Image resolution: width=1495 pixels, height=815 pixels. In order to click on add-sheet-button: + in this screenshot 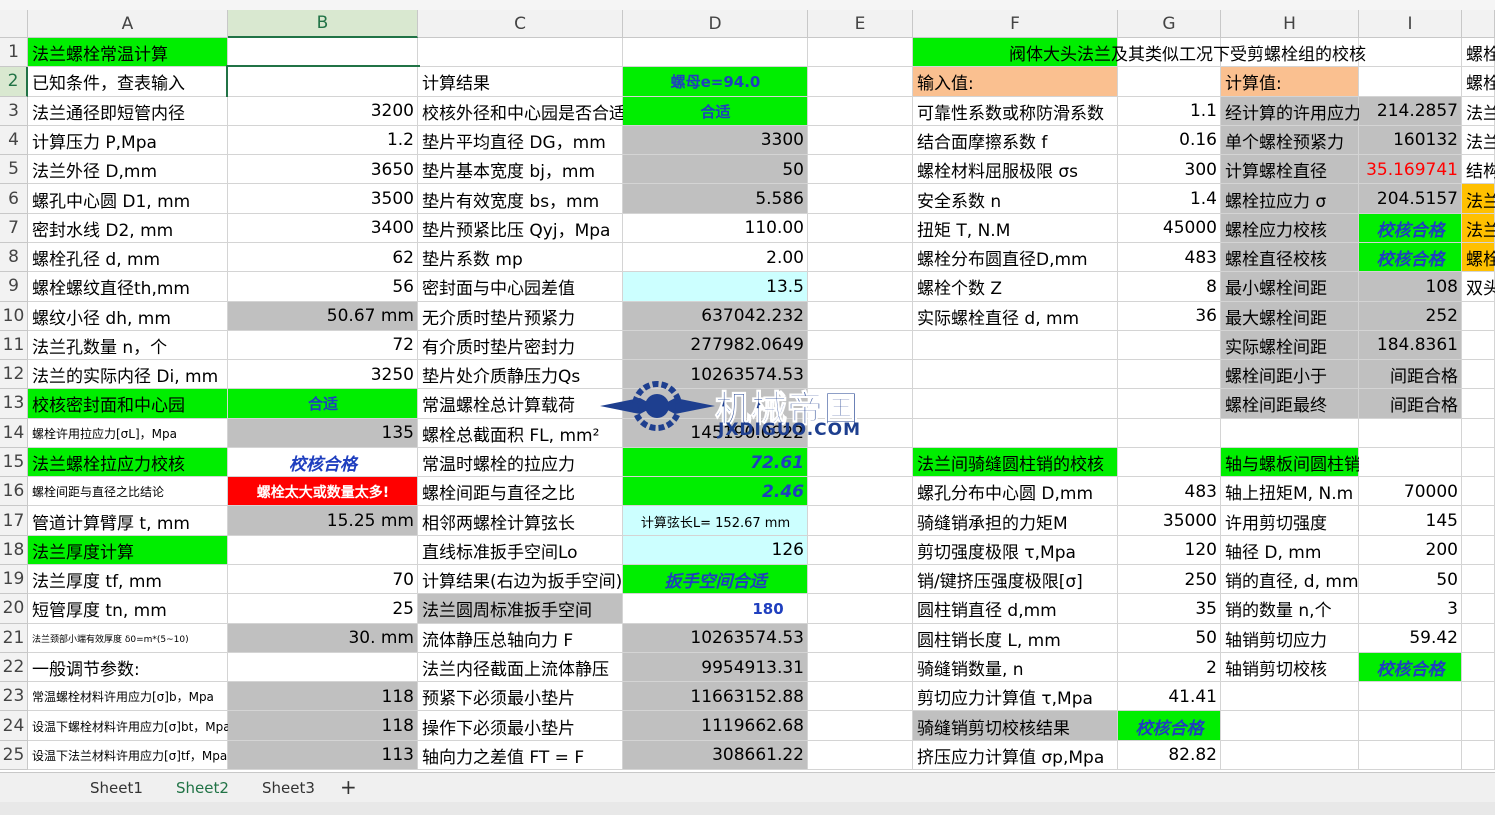, I will do `click(348, 787)`.